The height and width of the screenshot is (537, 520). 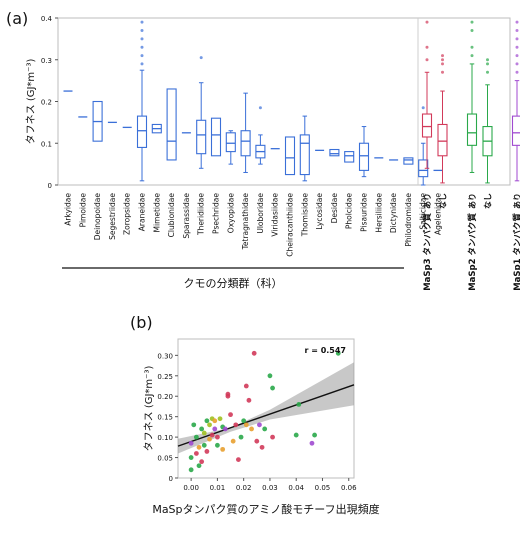 I want to click on x-tick-label: Mimetidae, so click(x=156, y=213).